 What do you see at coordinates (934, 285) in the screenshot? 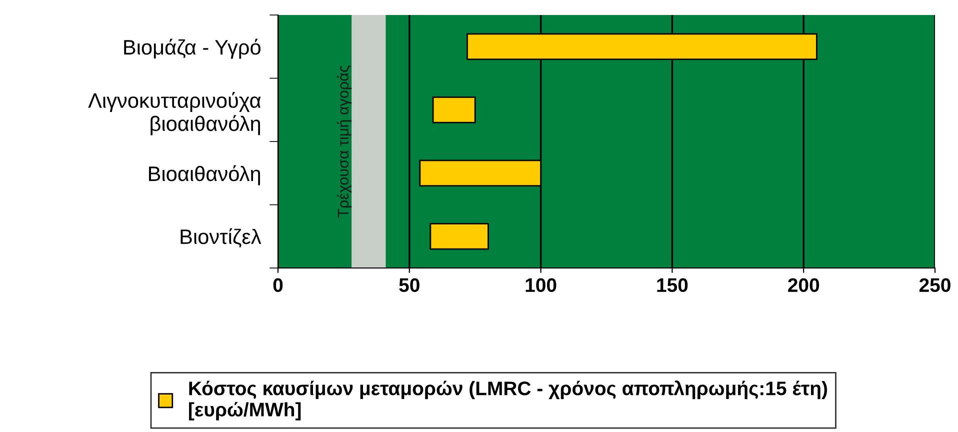
I see `x-tick-label: 250` at bounding box center [934, 285].